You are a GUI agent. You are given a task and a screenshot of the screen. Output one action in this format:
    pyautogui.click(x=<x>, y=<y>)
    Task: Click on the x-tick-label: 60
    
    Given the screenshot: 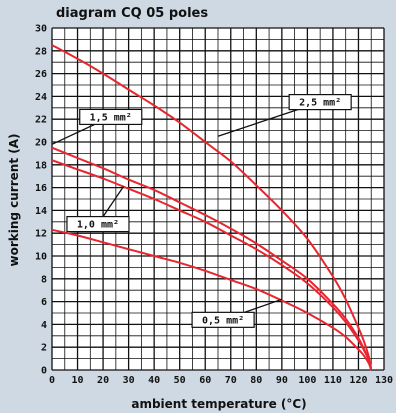 What is the action you would take?
    pyautogui.click(x=205, y=380)
    